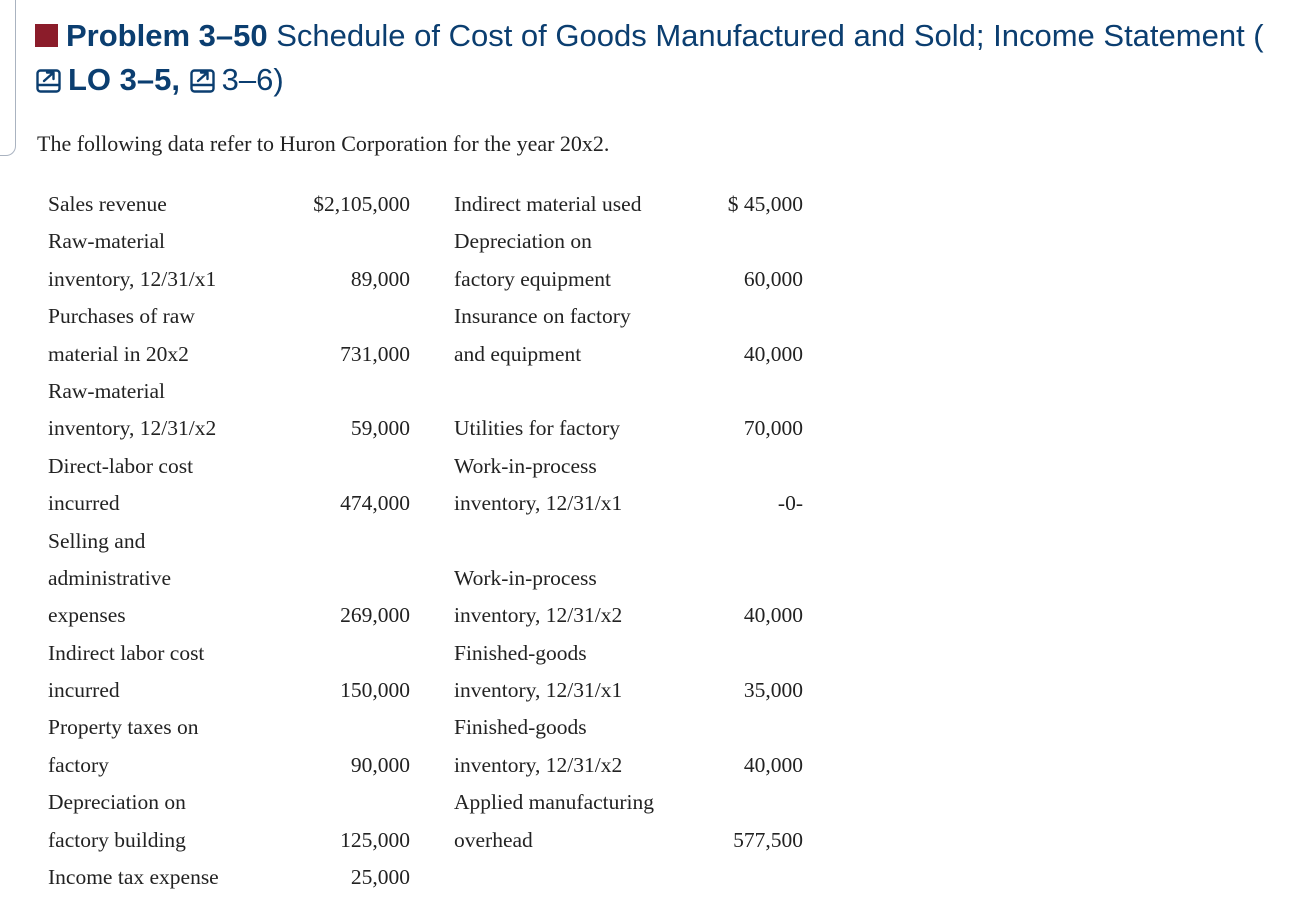  Describe the element at coordinates (428, 765) in the screenshot. I see `table-row: factory 90,000 inventory, 12/31/x2 40,000` at that location.